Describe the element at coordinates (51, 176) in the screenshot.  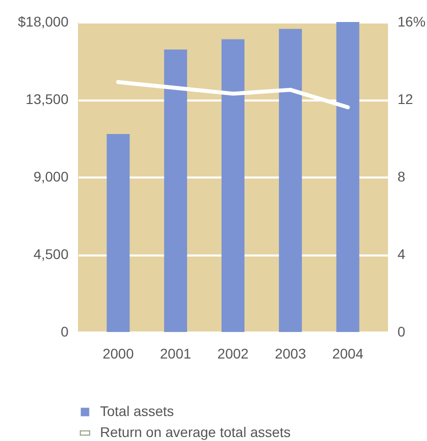
I see `y-tick-label: 9,000` at that location.